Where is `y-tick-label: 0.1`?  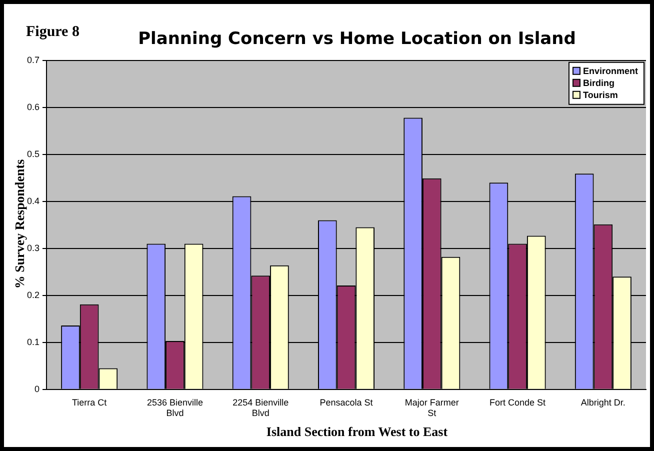 y-tick-label: 0.1 is located at coordinates (33, 341).